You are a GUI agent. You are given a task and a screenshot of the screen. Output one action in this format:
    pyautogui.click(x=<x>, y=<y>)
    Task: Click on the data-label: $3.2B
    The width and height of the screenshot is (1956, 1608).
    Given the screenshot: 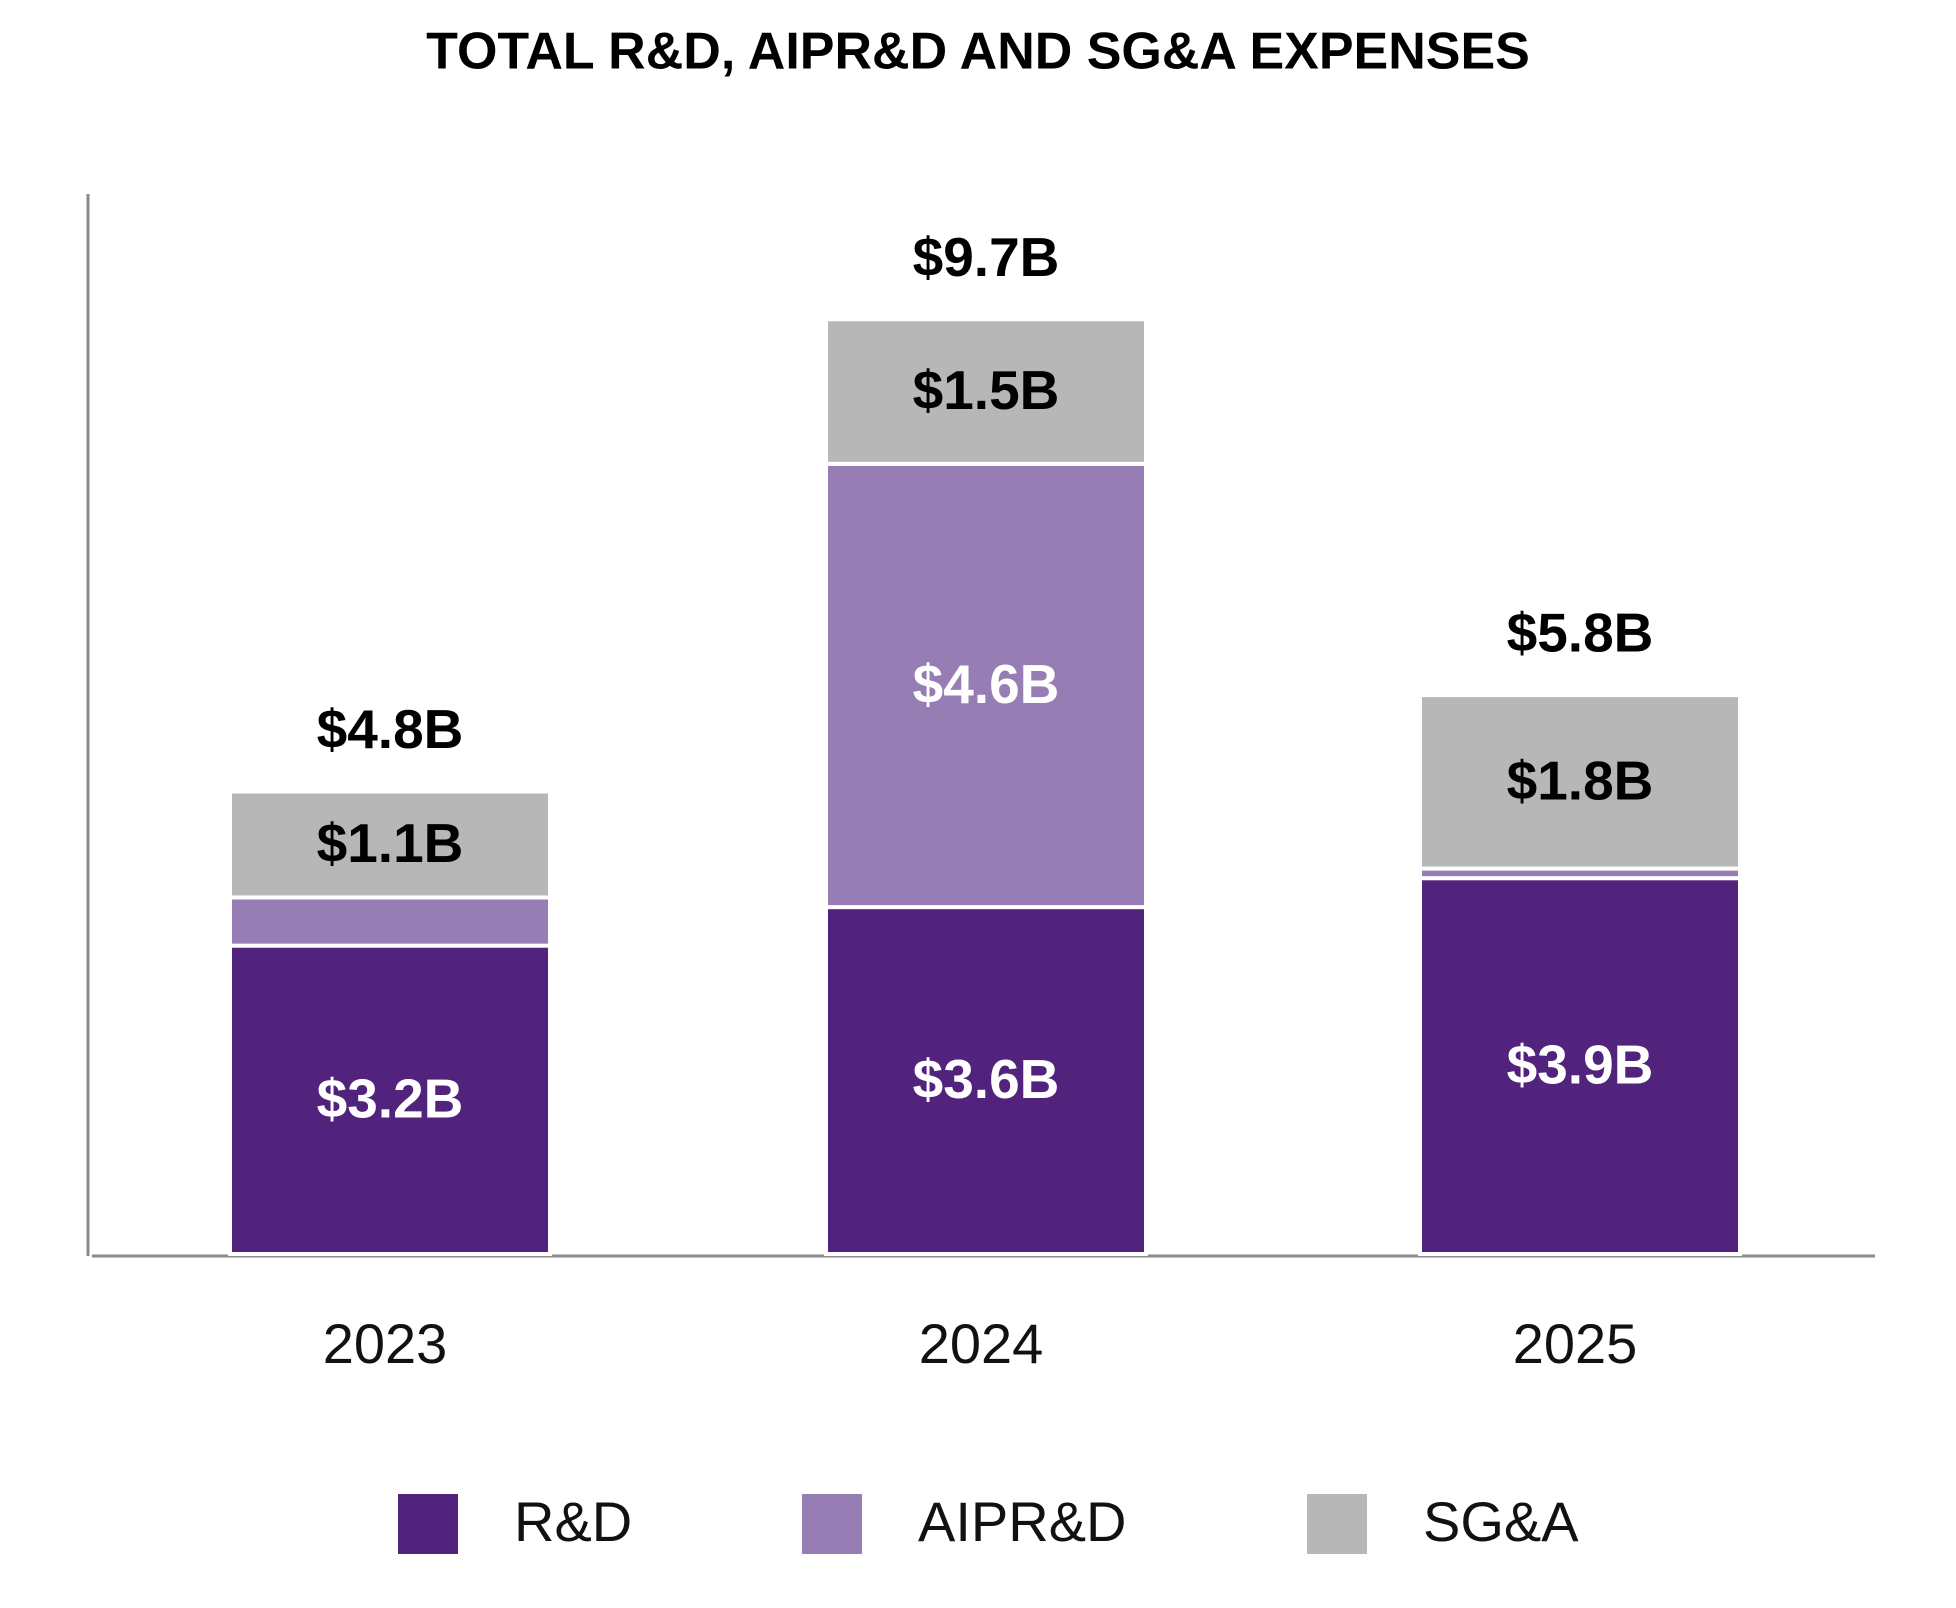 What is the action you would take?
    pyautogui.click(x=390, y=1098)
    